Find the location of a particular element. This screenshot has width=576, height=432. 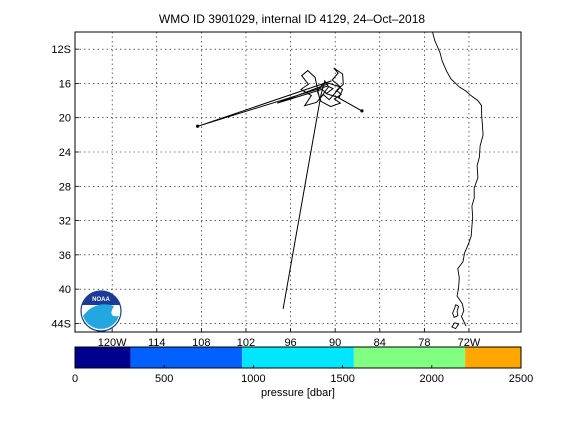

x-axis-ticks: 120W 114 108 102 96 90 84 78 72W is located at coordinates (289, 338).